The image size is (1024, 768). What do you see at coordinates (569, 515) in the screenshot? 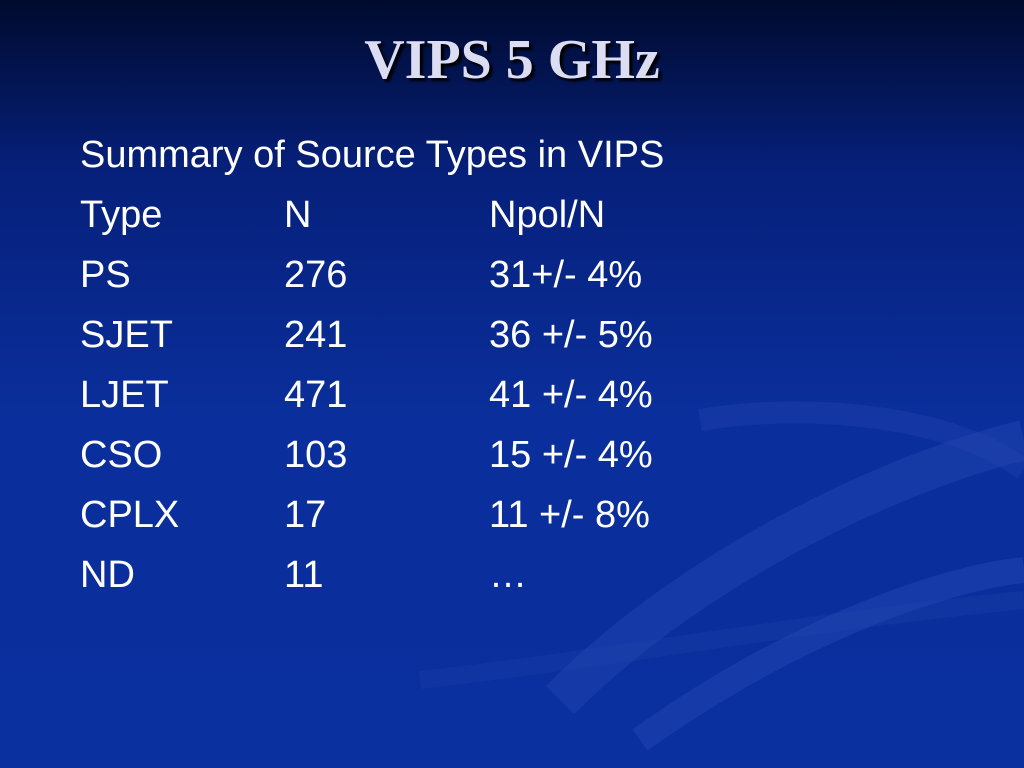
I see `table-cell: 11 +/- 8%` at bounding box center [569, 515].